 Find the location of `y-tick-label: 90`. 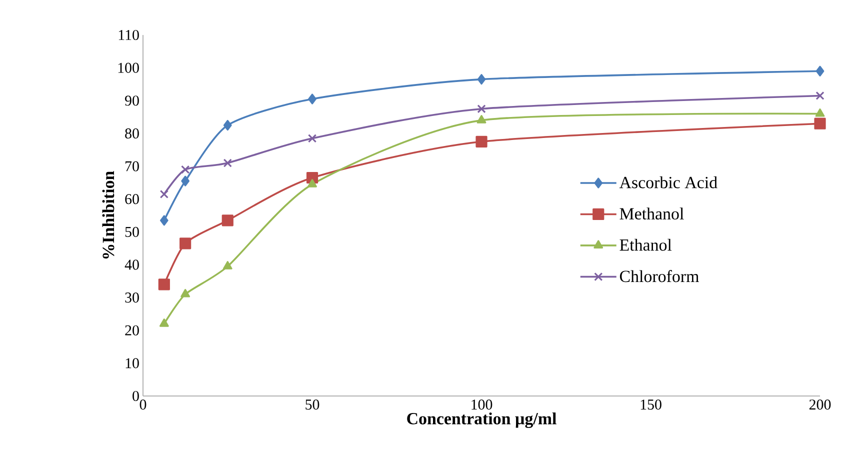

y-tick-label: 90 is located at coordinates (132, 101).